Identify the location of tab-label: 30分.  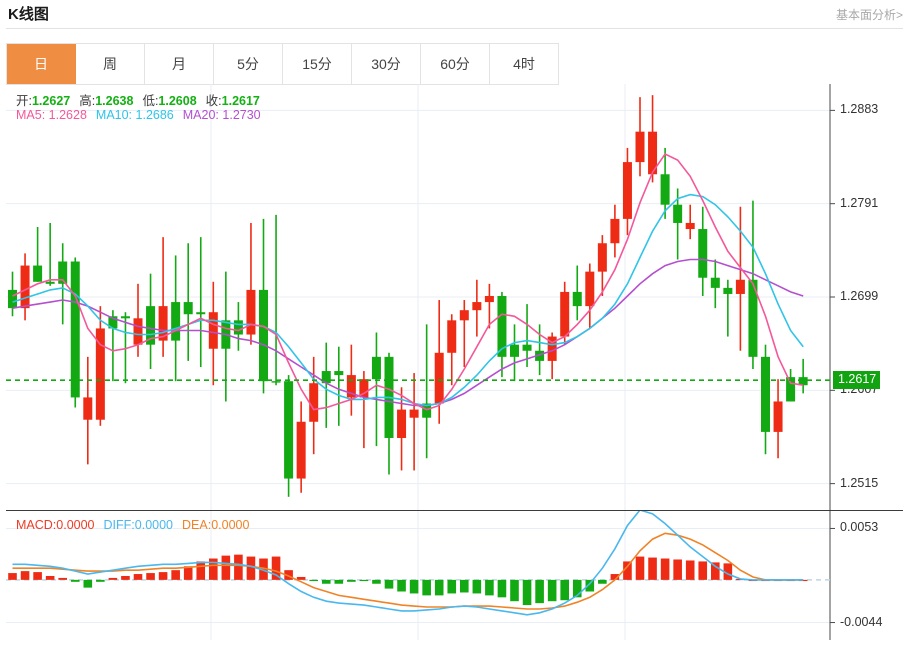
(386, 64).